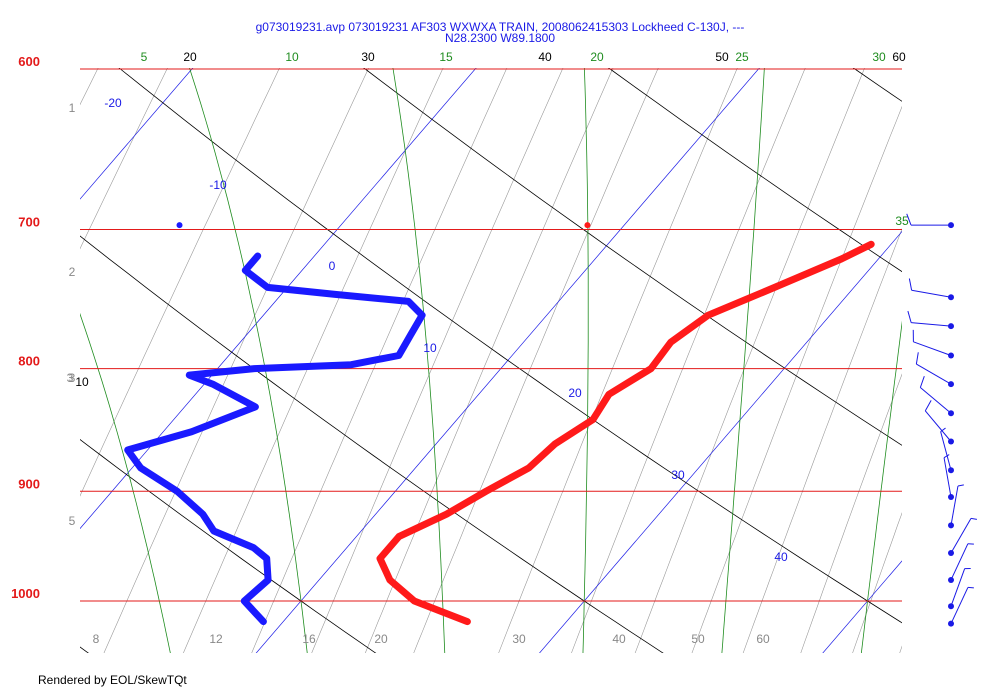 Image resolution: width=1000 pixels, height=700 pixels. What do you see at coordinates (698, 639) in the screenshot?
I see `mixing-ratio-label: 50` at bounding box center [698, 639].